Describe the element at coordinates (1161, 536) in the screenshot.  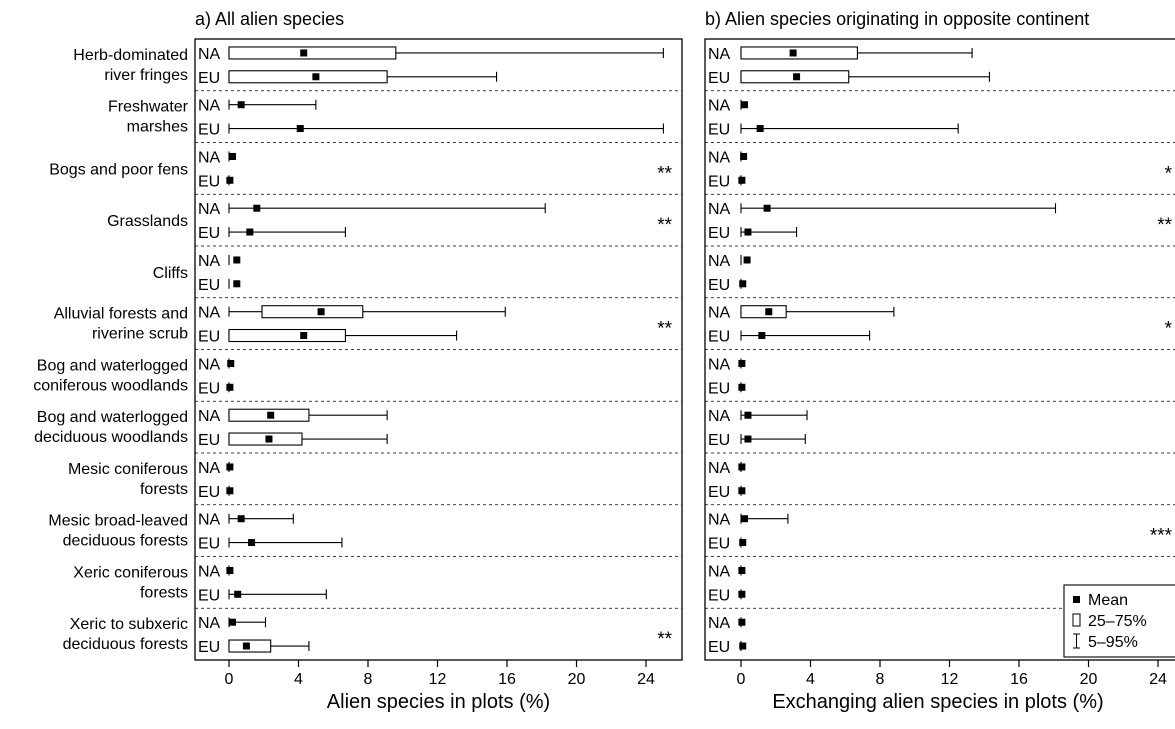
I see `significance-marker: ***` at that location.